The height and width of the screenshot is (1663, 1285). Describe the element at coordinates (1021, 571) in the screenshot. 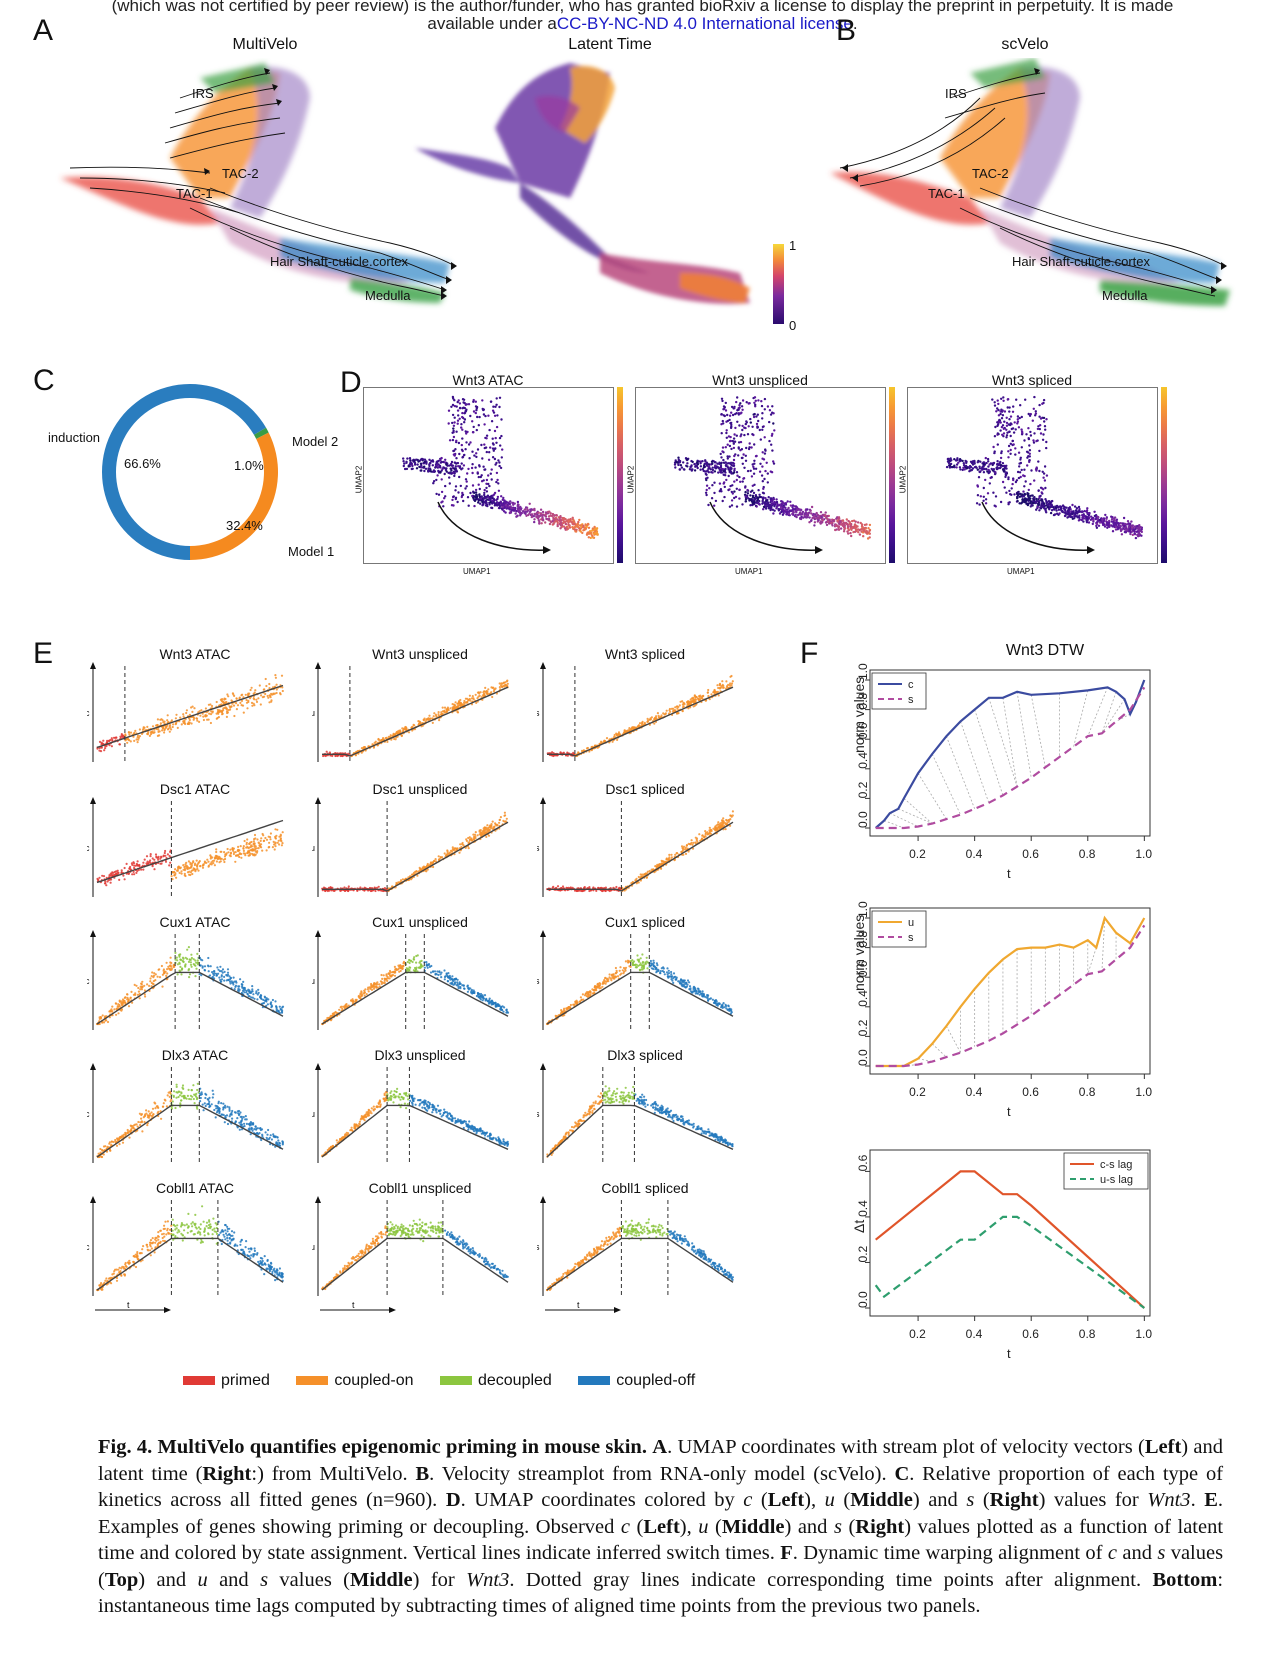

I see `umap-d-xlabel-3: UMAP1` at that location.